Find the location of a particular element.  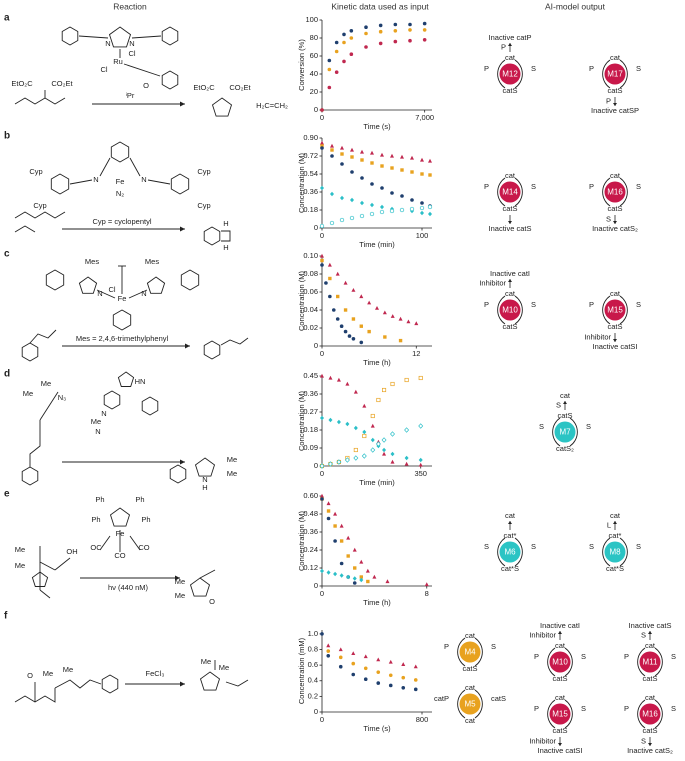

model-top: cat* is located at coordinates (510, 535).